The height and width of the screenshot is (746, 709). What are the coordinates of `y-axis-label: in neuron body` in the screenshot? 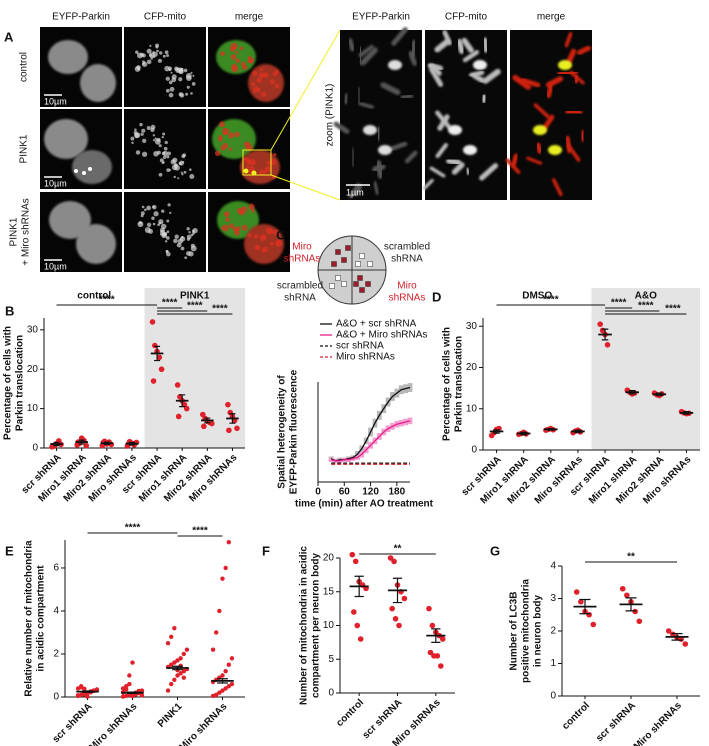 It's located at (538, 630).